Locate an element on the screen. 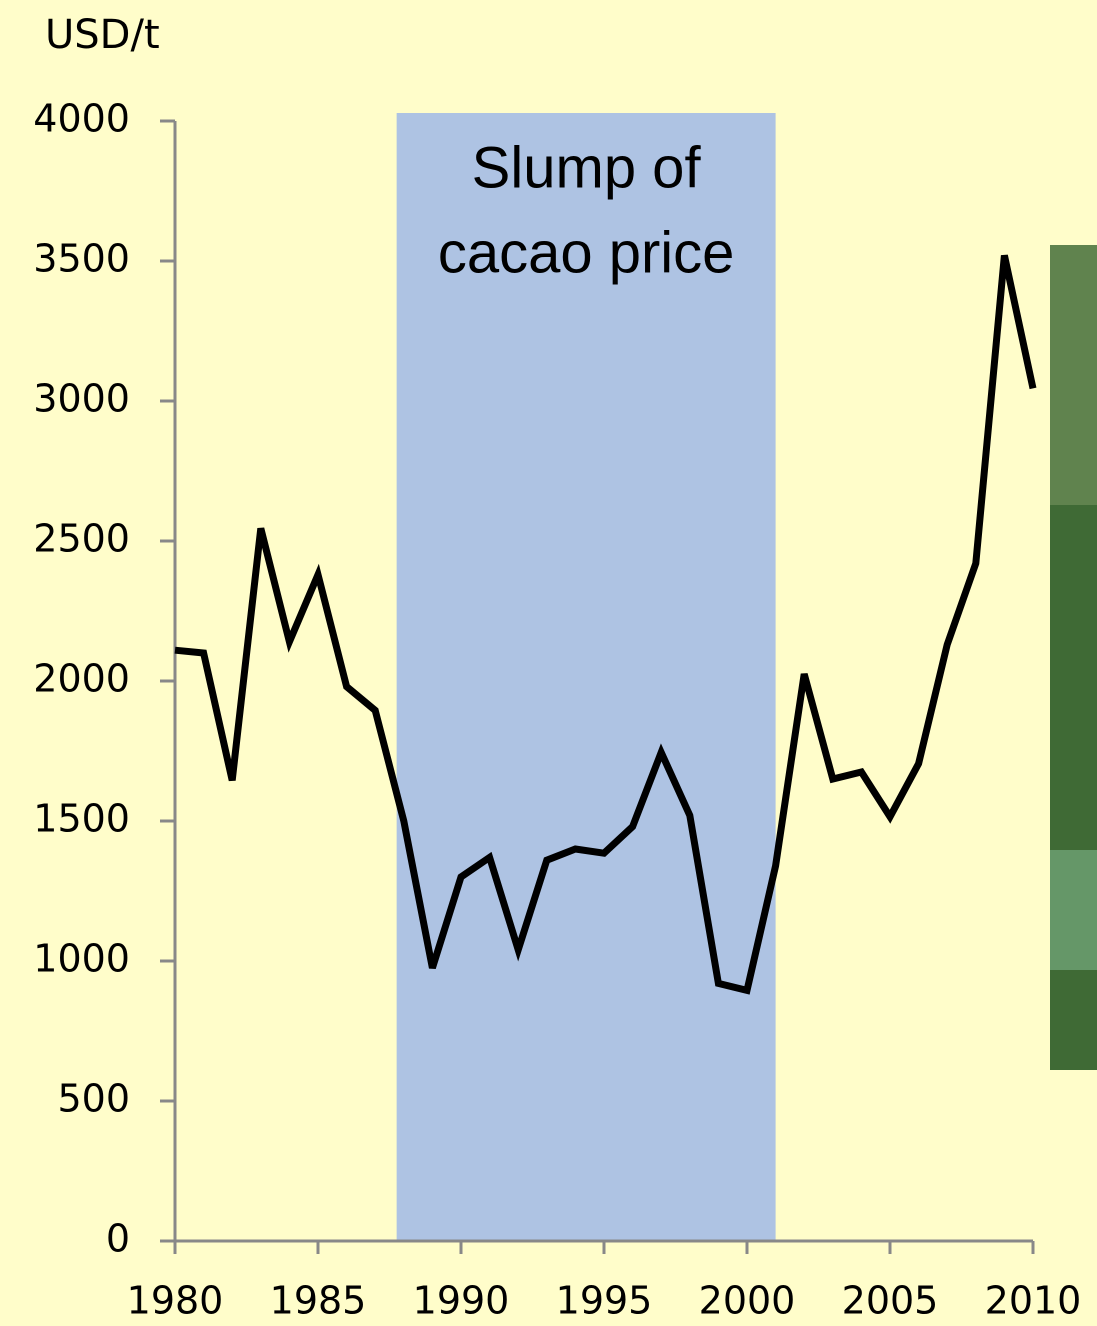  y-tick-label: 0 is located at coordinates (118, 1239).